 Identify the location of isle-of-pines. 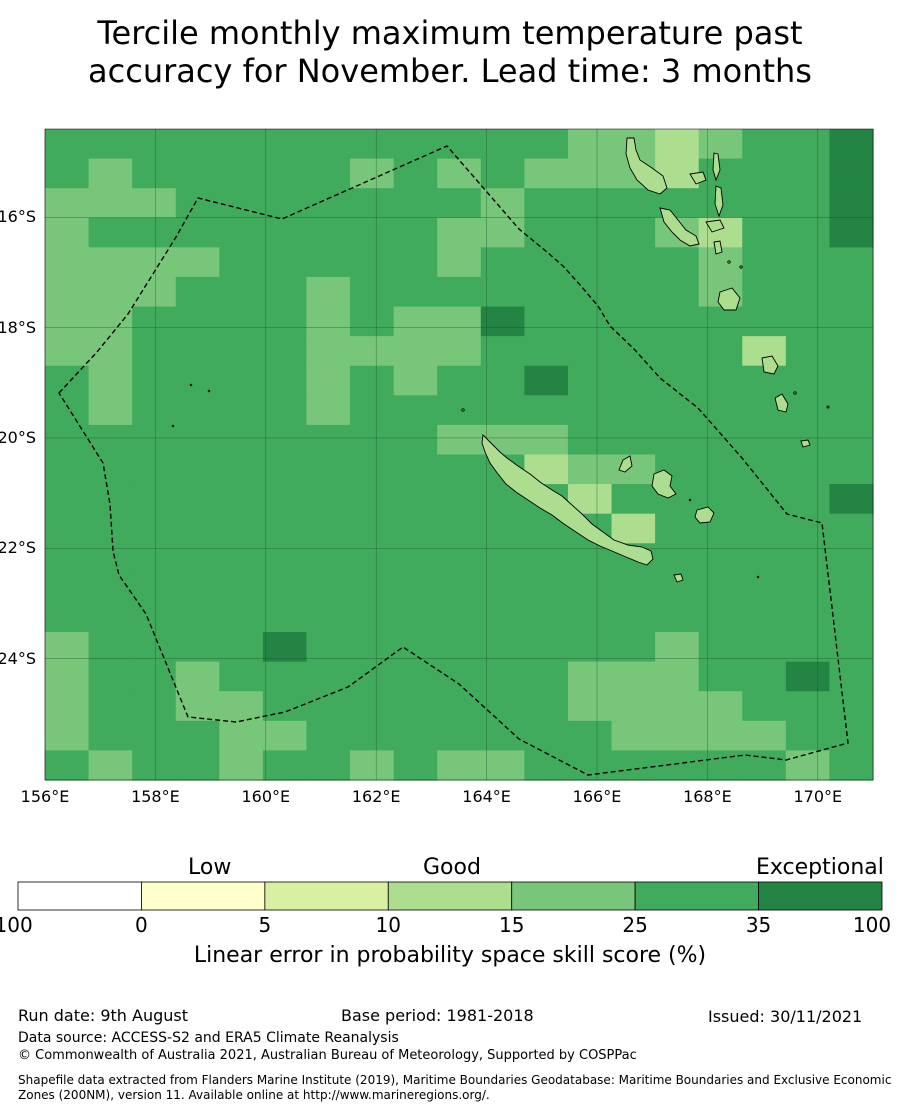
(678, 578).